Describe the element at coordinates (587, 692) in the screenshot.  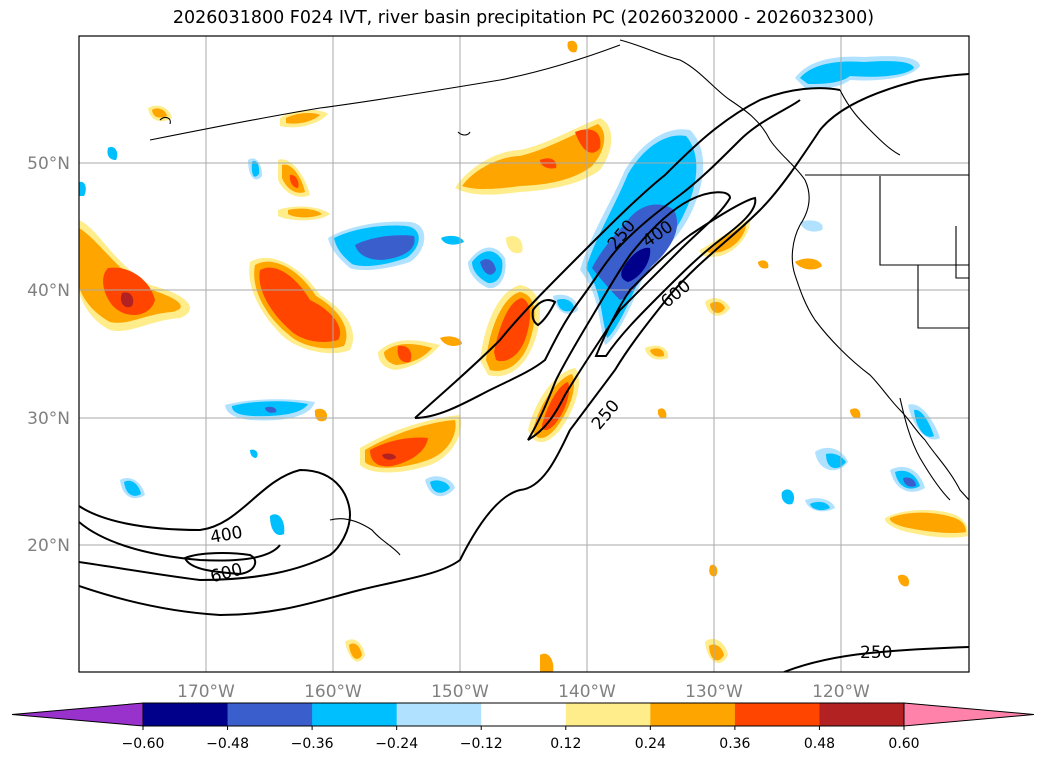
I see `lon-label: 140°W` at that location.